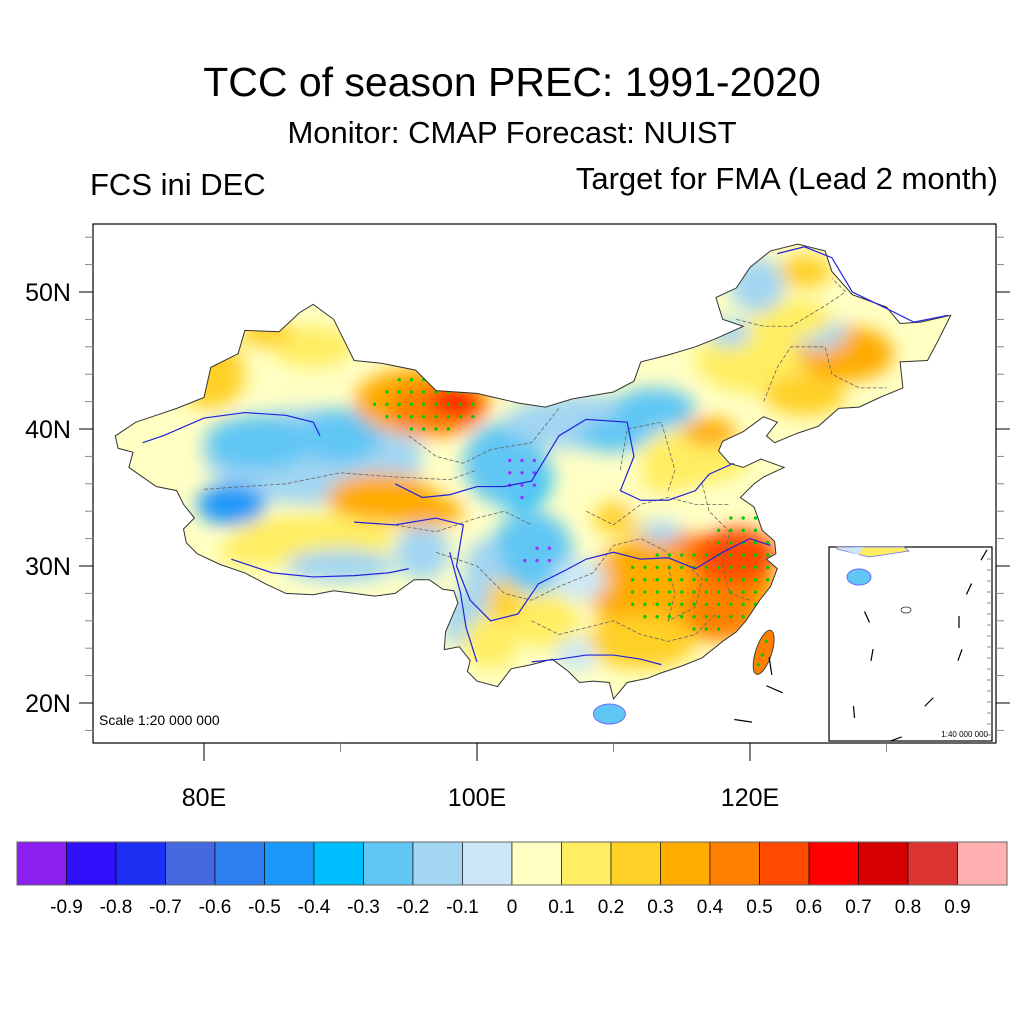 The height and width of the screenshot is (1024, 1024). Describe the element at coordinates (48, 293) in the screenshot. I see `y-tick-label: 50N` at that location.